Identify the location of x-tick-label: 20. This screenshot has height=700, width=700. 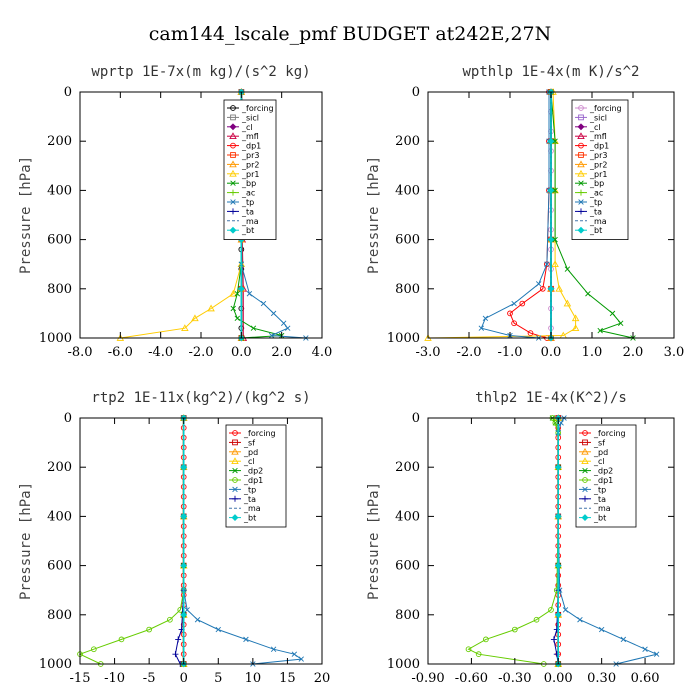
(322, 678).